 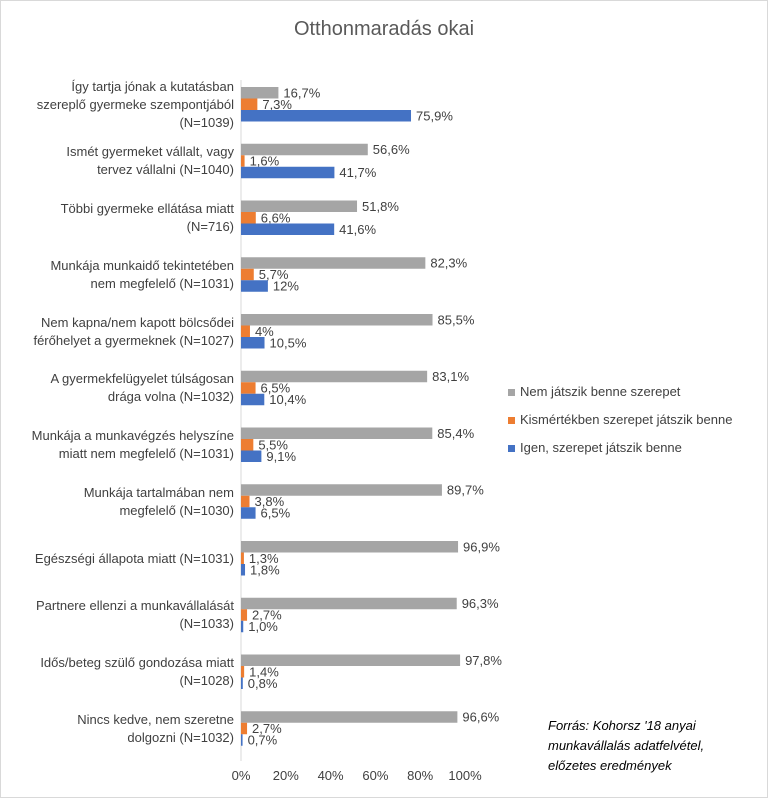 What do you see at coordinates (481, 546) in the screenshot?
I see `data-label: 96,9%` at bounding box center [481, 546].